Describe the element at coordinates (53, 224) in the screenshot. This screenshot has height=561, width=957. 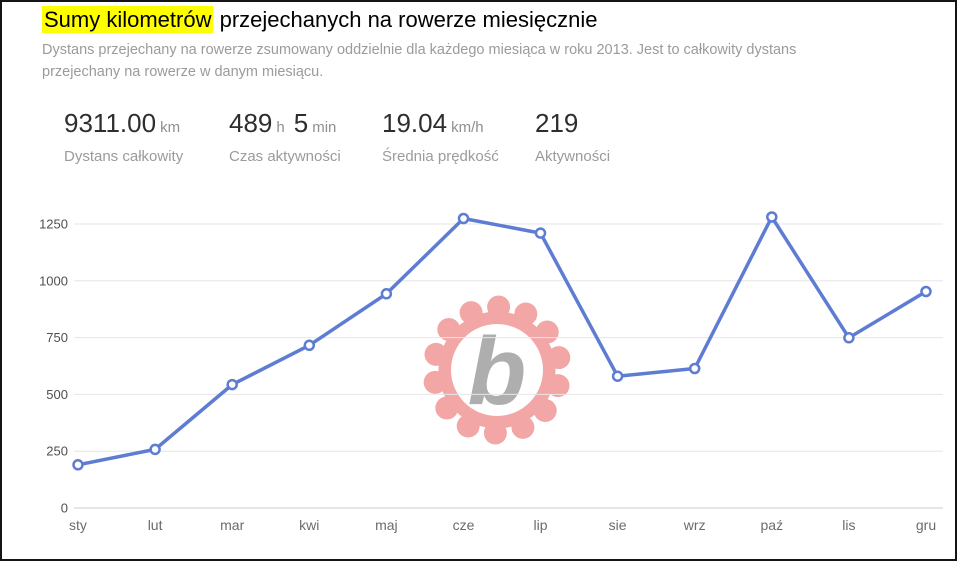
I see `y-tick-1250: 1250` at that location.